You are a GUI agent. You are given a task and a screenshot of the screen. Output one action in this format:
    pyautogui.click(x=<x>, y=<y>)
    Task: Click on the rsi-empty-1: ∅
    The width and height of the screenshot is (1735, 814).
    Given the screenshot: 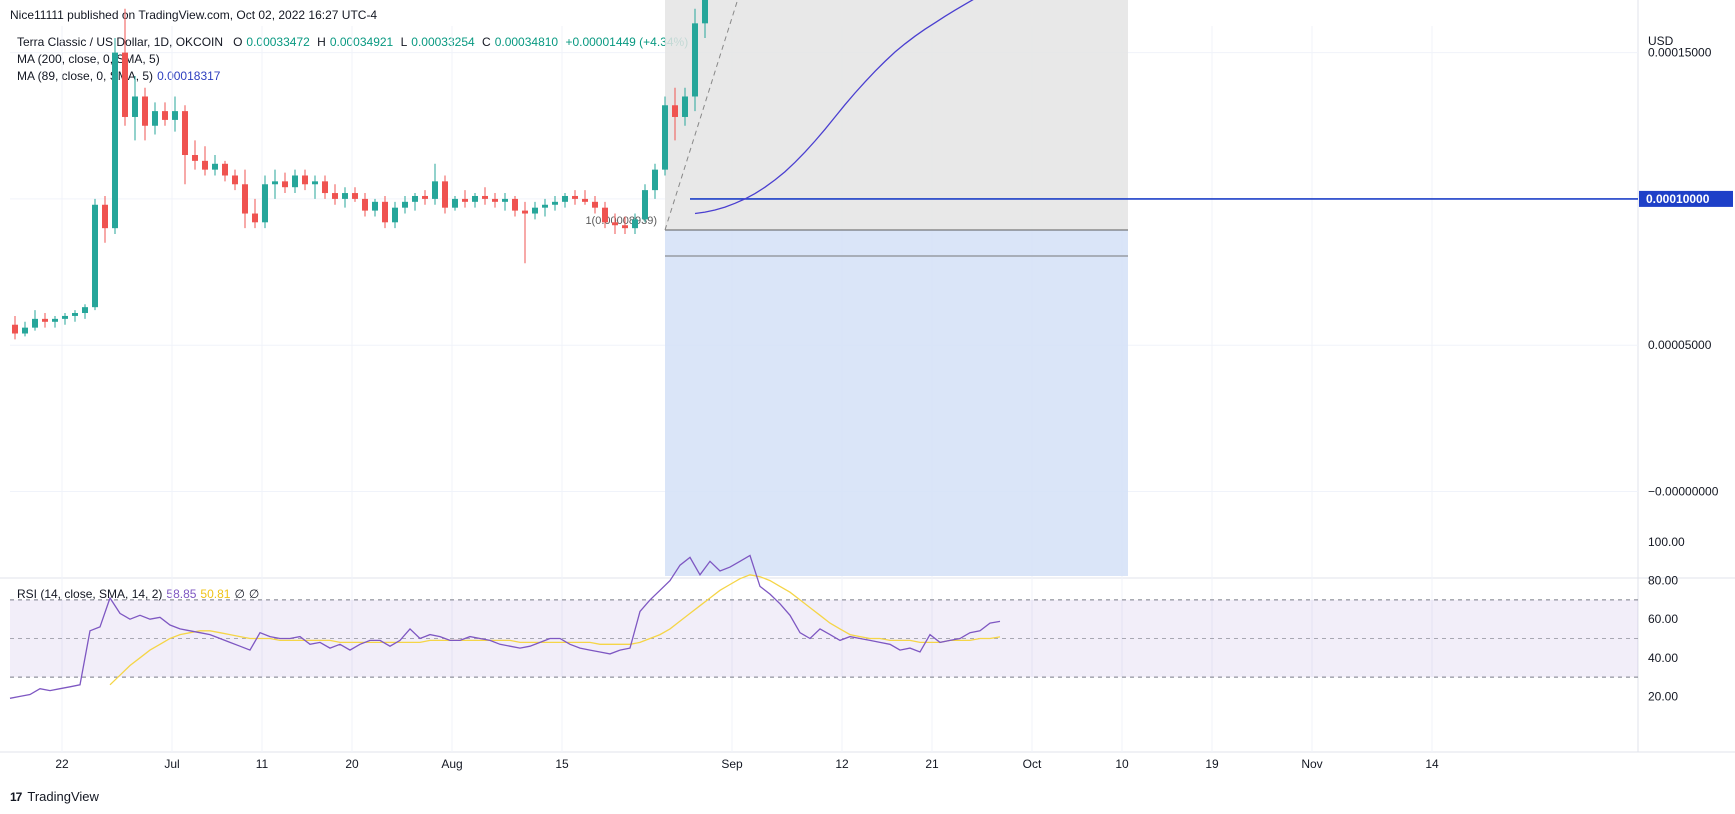 What is the action you would take?
    pyautogui.click(x=239, y=594)
    